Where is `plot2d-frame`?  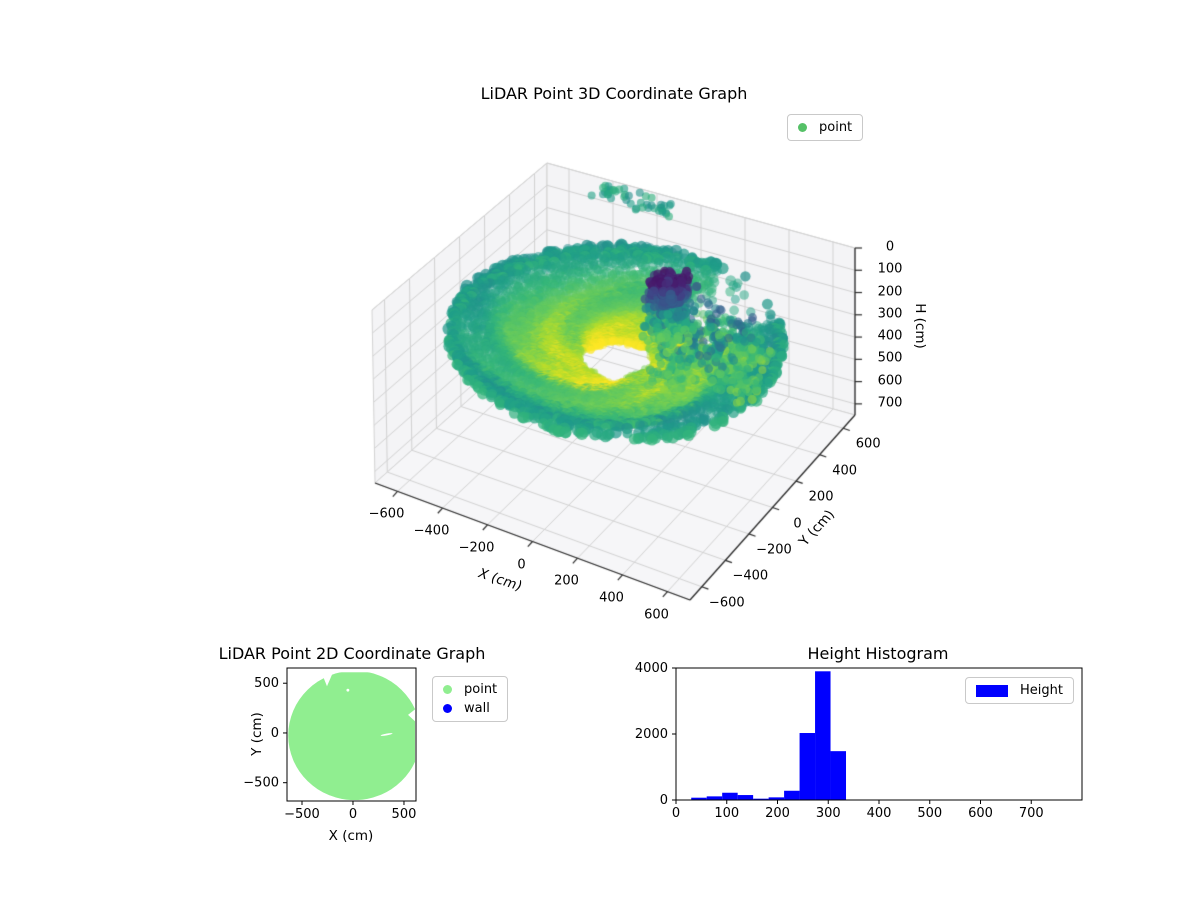 plot2d-frame is located at coordinates (351, 734).